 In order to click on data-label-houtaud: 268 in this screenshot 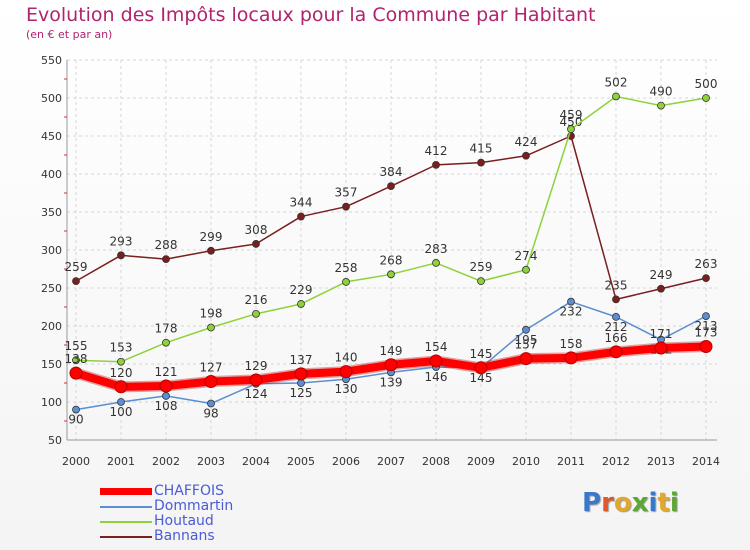, I will do `click(391, 260)`.